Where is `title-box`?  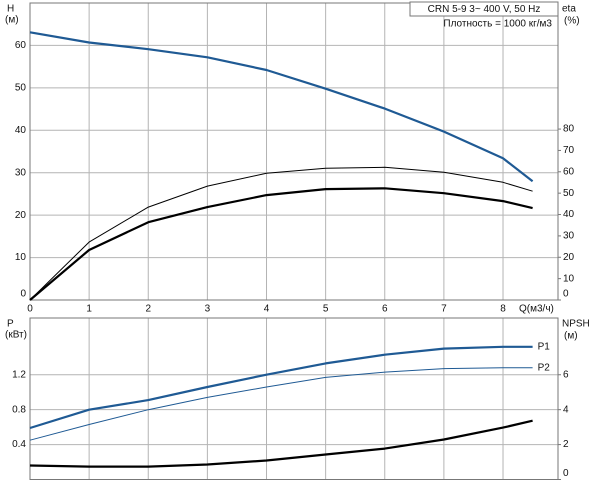
title-box is located at coordinates (484, 9).